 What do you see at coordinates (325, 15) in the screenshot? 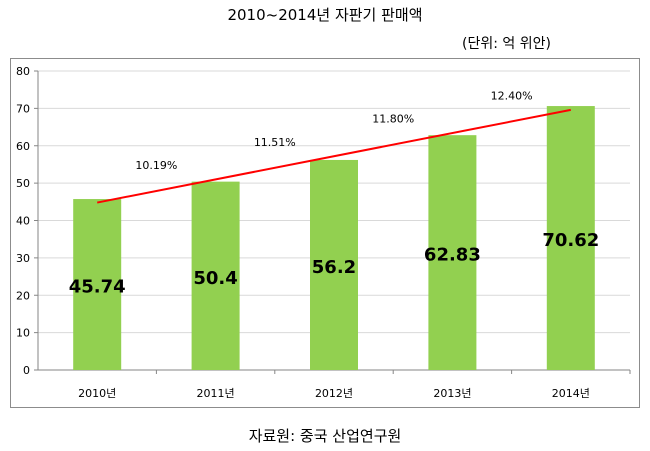
I see `chart-title: 2010~2014년 자판기 판매액` at bounding box center [325, 15].